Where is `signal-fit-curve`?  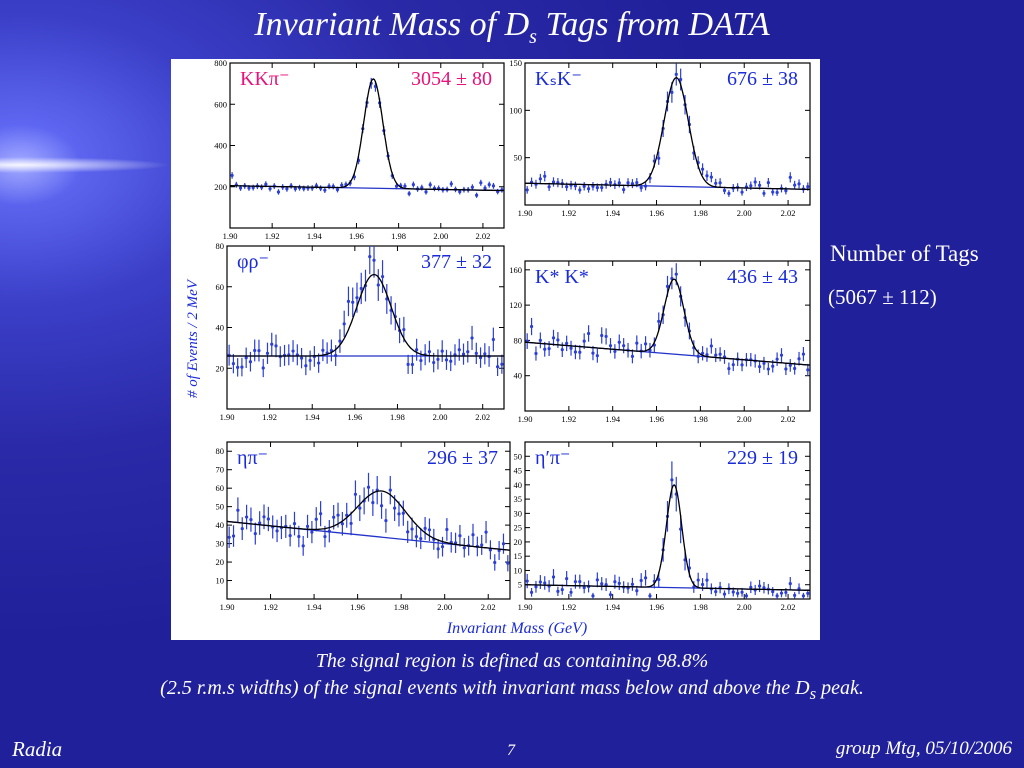
signal-fit-curve is located at coordinates (368, 520).